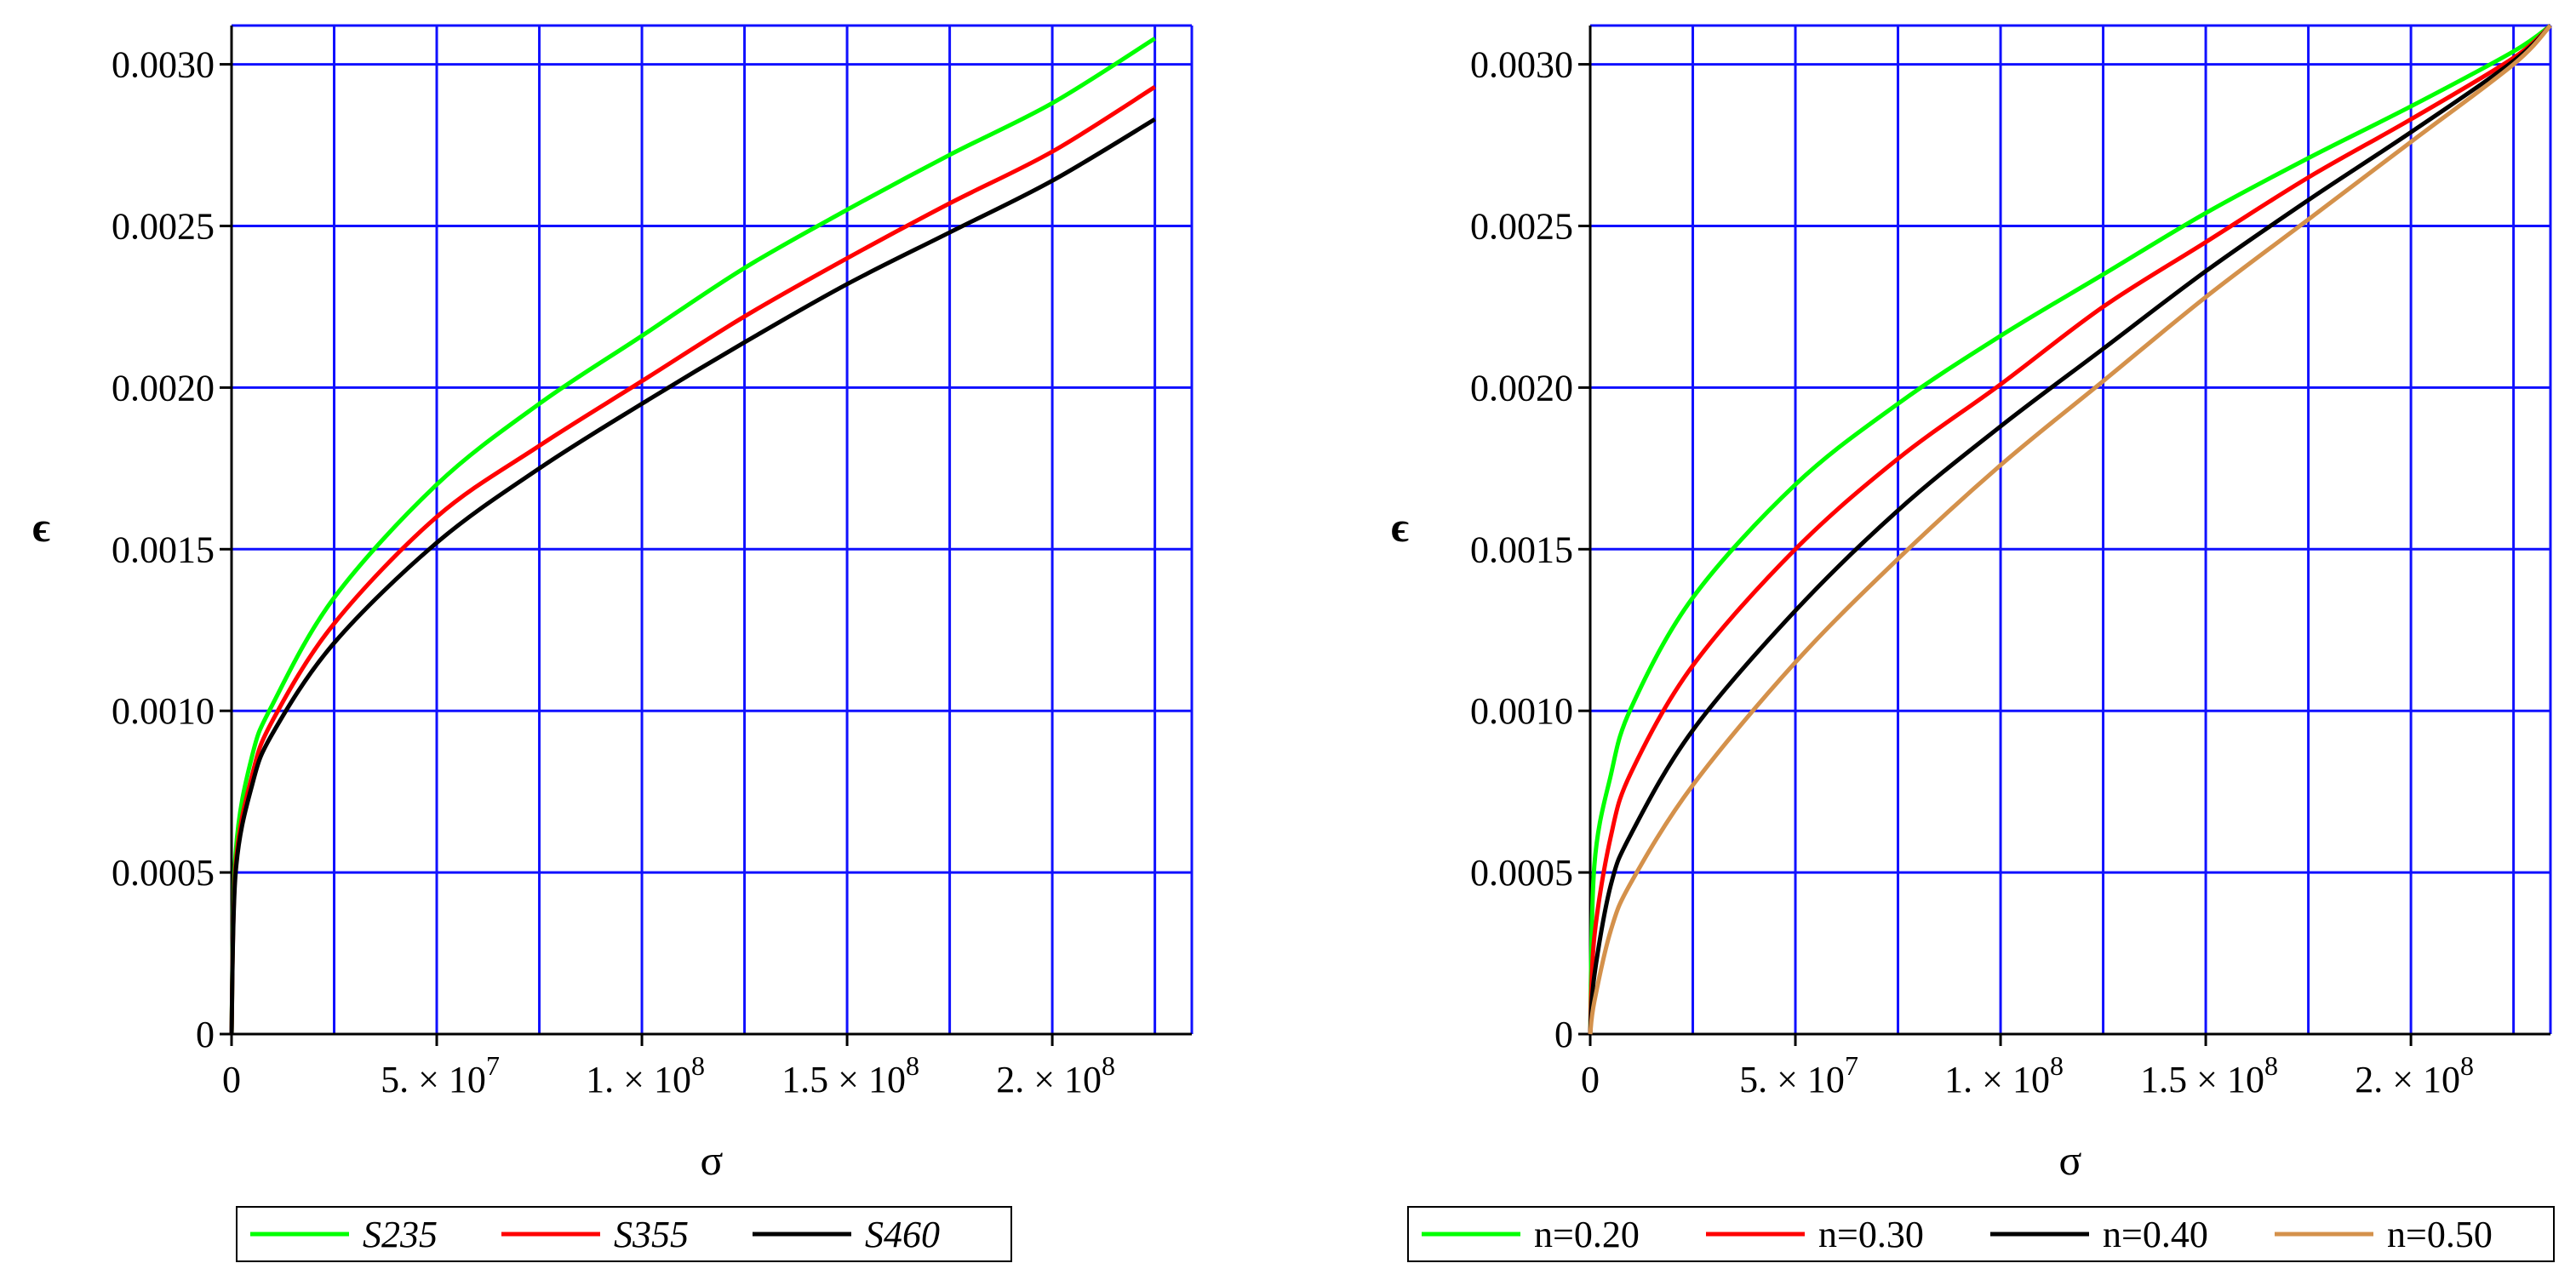 The height and width of the screenshot is (1286, 2576). What do you see at coordinates (1981, 1234) in the screenshot?
I see `legend: n=0.20 n=0.30 n=0.40 n=0.50` at bounding box center [1981, 1234].